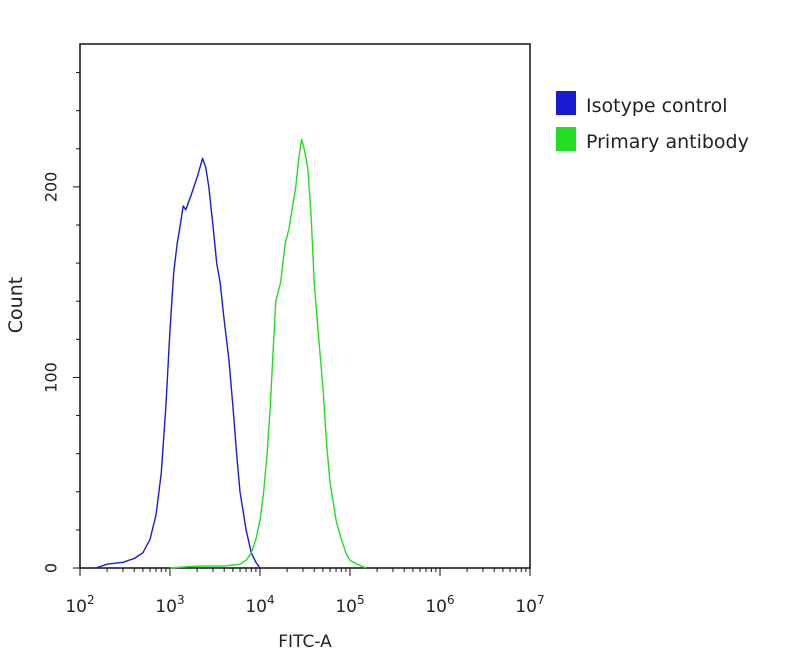 The image size is (800, 656). I want to click on x-tick-label: 10³, so click(169, 605).